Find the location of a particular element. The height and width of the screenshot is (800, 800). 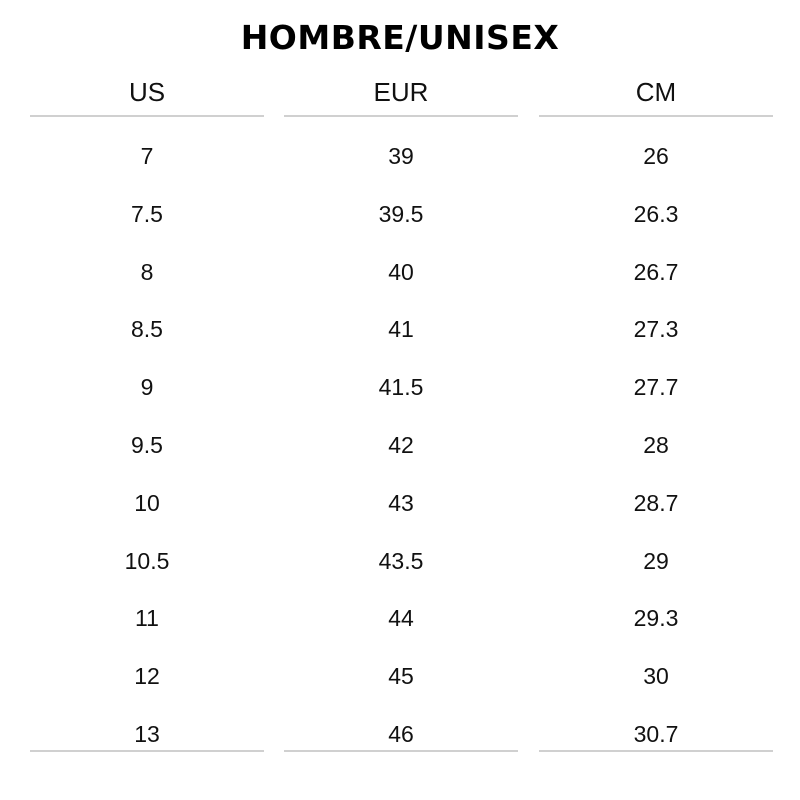

table-cell: 10 is located at coordinates (147, 502).